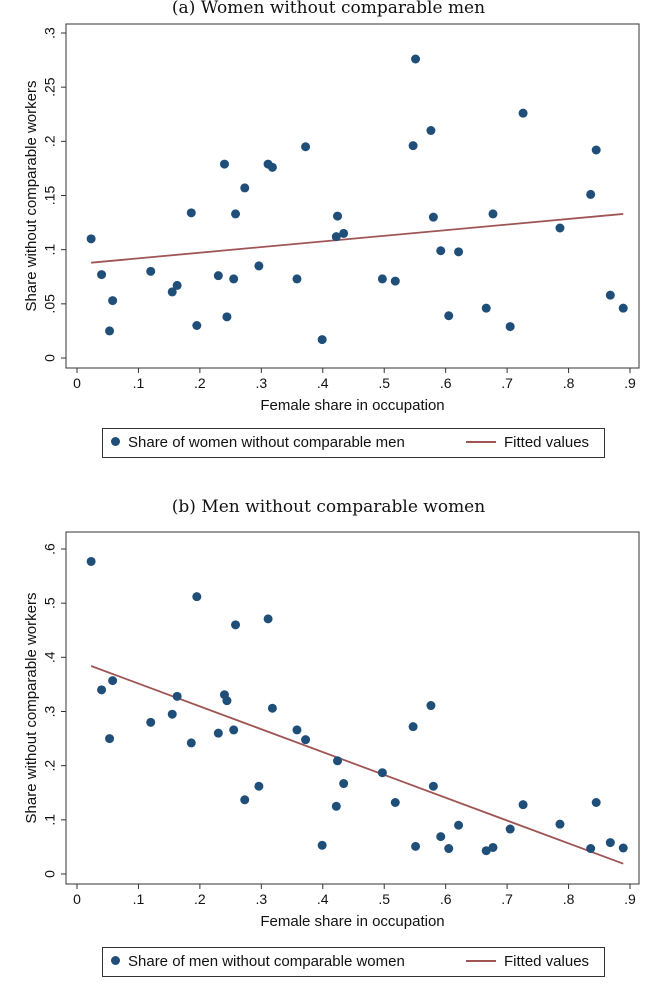 Image resolution: width=657 pixels, height=1000 pixels. What do you see at coordinates (50, 304) in the screenshot?
I see `y-tick-label: .05` at bounding box center [50, 304].